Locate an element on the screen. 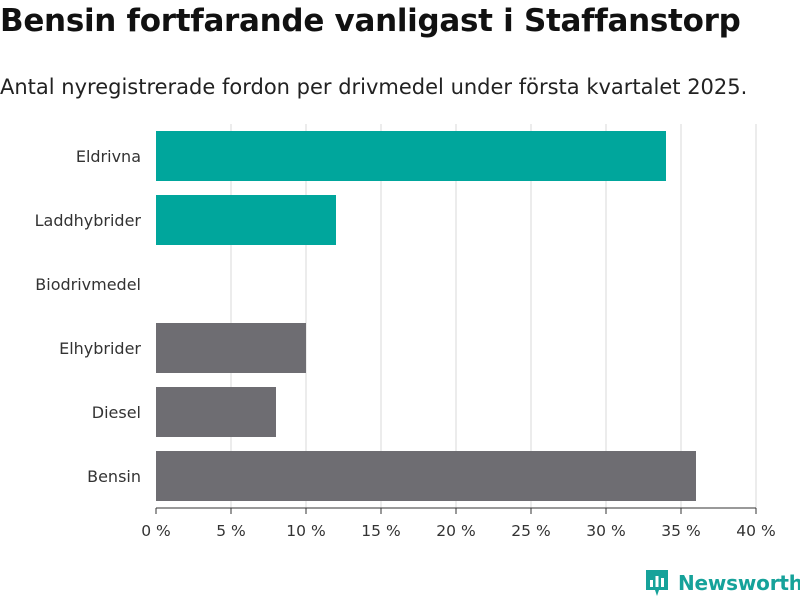 This screenshot has height=600, width=800. bar-chart-badge-icon is located at coordinates (657, 583).